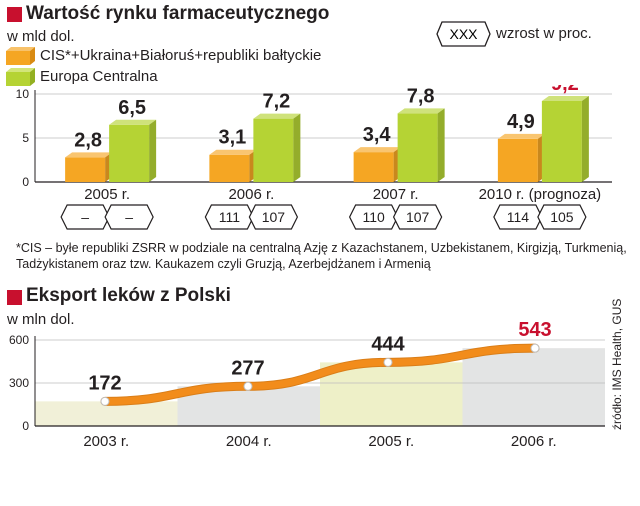 The image size is (640, 506). Describe the element at coordinates (107, 194) in the screenshot. I see `chart1-x-tick-label: 2005 r.` at that location.